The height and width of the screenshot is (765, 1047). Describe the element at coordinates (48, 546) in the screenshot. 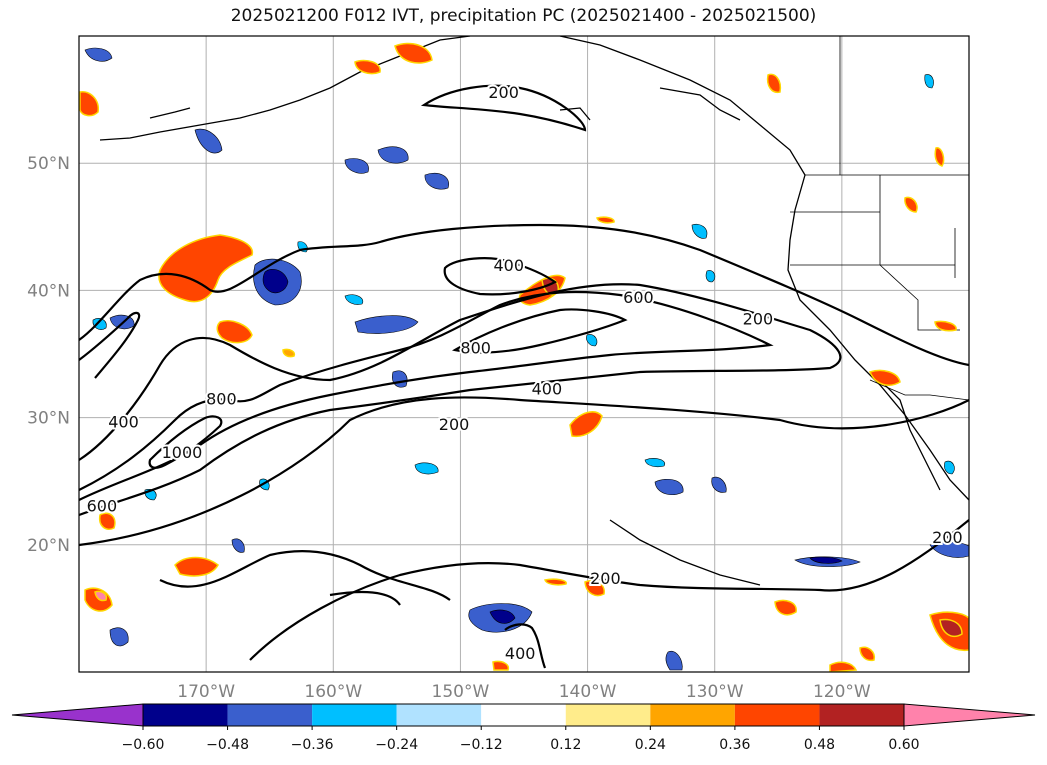

I see `lat-tick-label: 20°N` at that location.